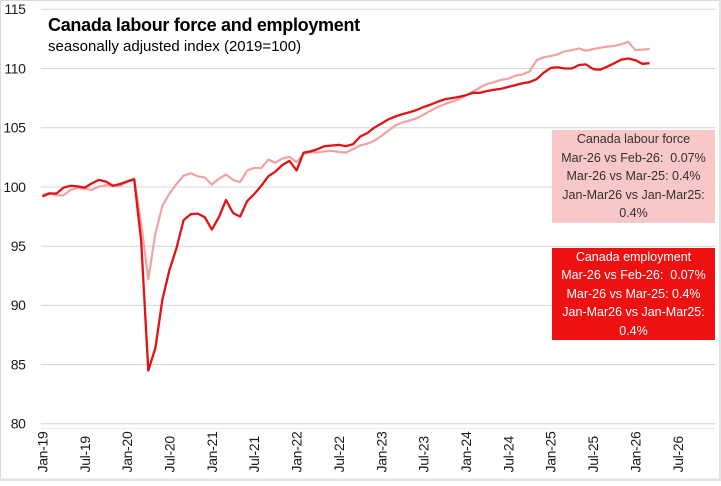 The width and height of the screenshot is (721, 486). I want to click on svg-text: 95, so click(18, 246).